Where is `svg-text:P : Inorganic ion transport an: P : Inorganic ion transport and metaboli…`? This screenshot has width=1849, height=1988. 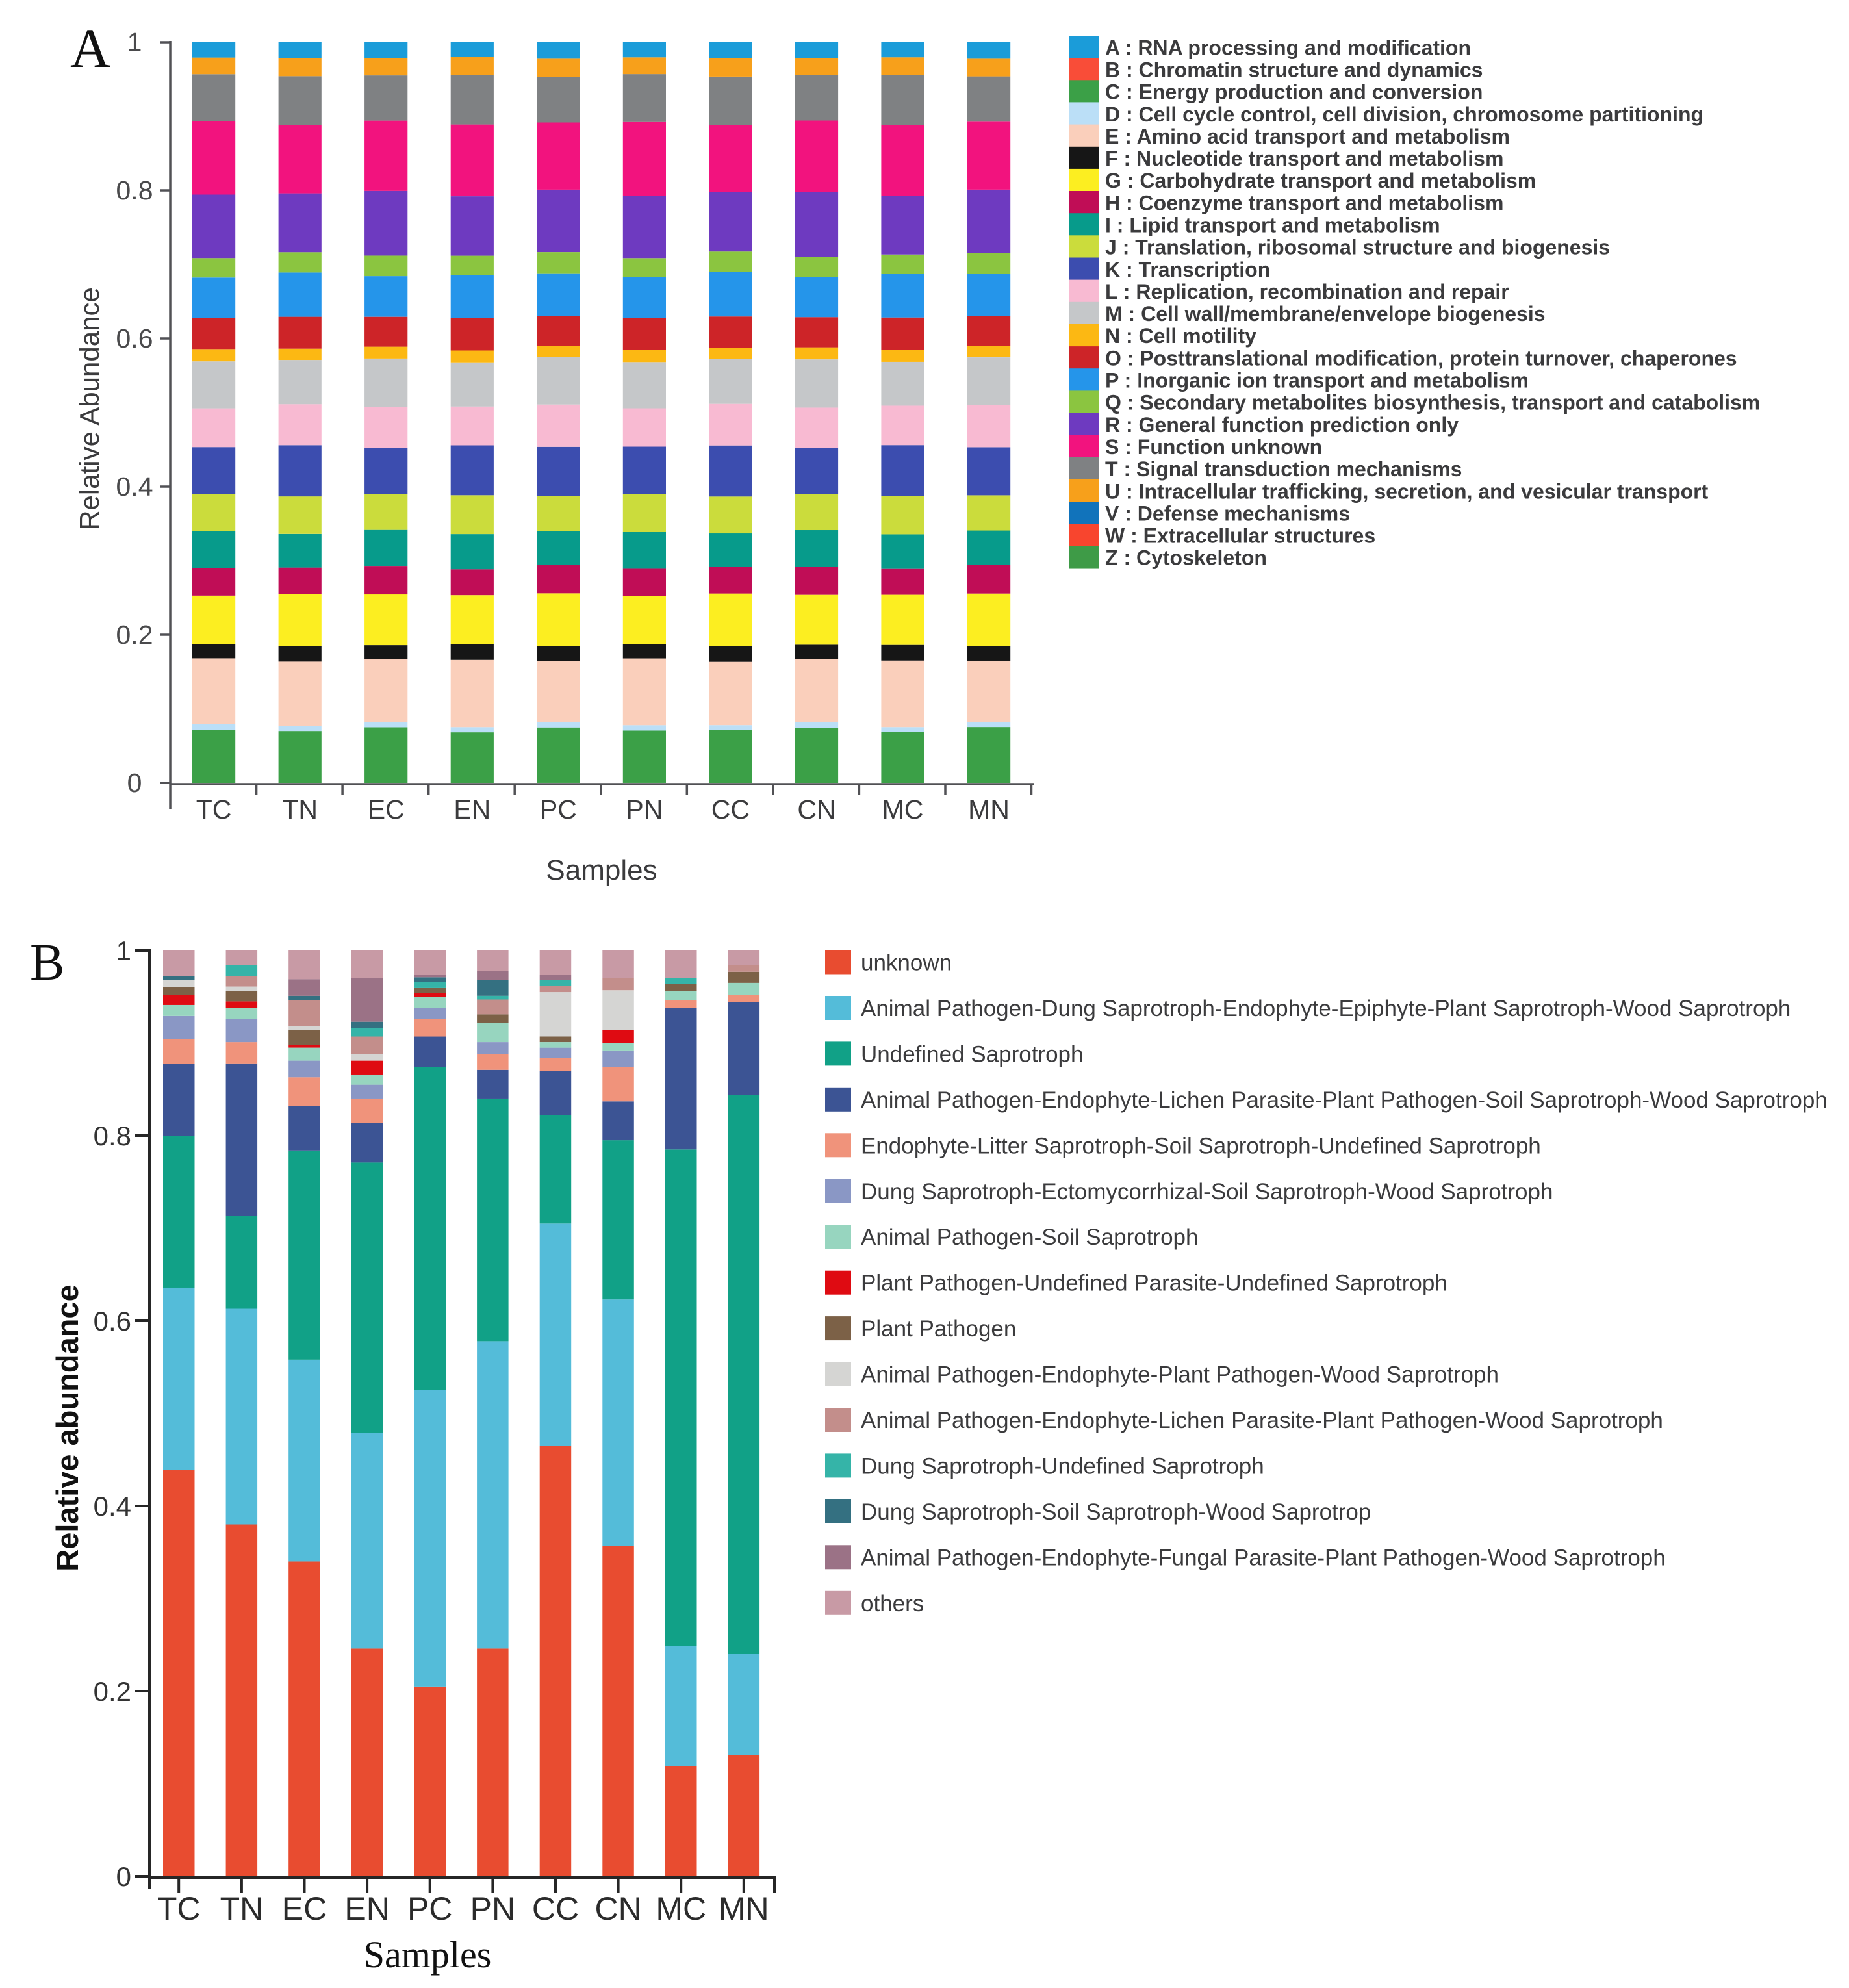
svg-text:P : Inorganic ion transport an: P : Inorganic ion transport and metaboli… is located at coordinates (1317, 380).